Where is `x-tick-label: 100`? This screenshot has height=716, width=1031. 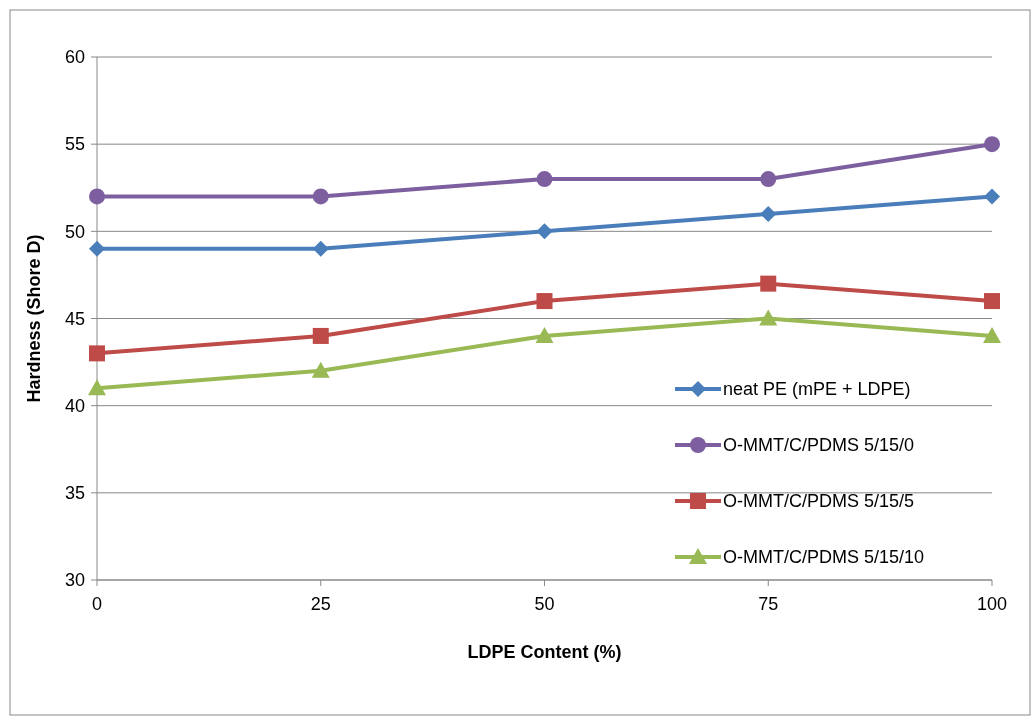
x-tick-label: 100 is located at coordinates (992, 604).